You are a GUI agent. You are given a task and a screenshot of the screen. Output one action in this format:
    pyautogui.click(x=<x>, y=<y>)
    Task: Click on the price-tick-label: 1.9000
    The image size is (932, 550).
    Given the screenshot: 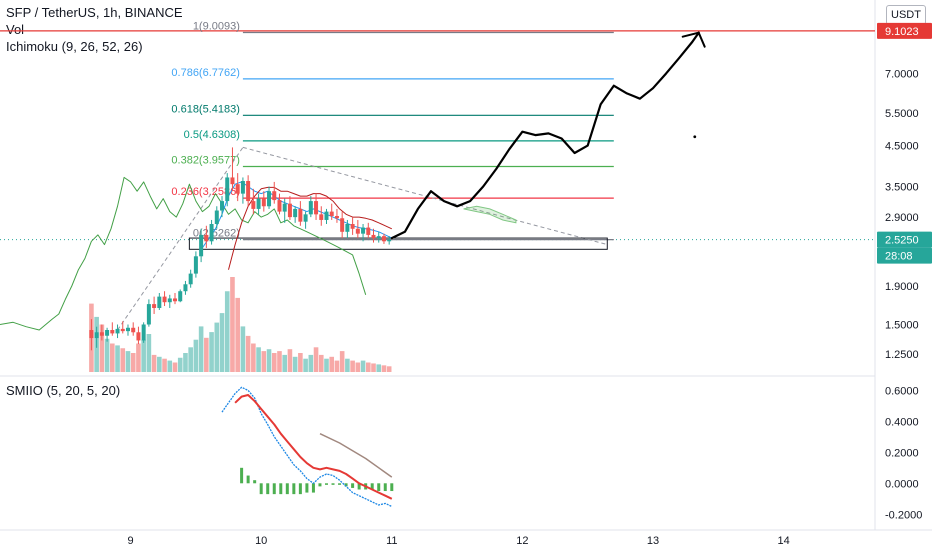 What is the action you would take?
    pyautogui.click(x=902, y=287)
    